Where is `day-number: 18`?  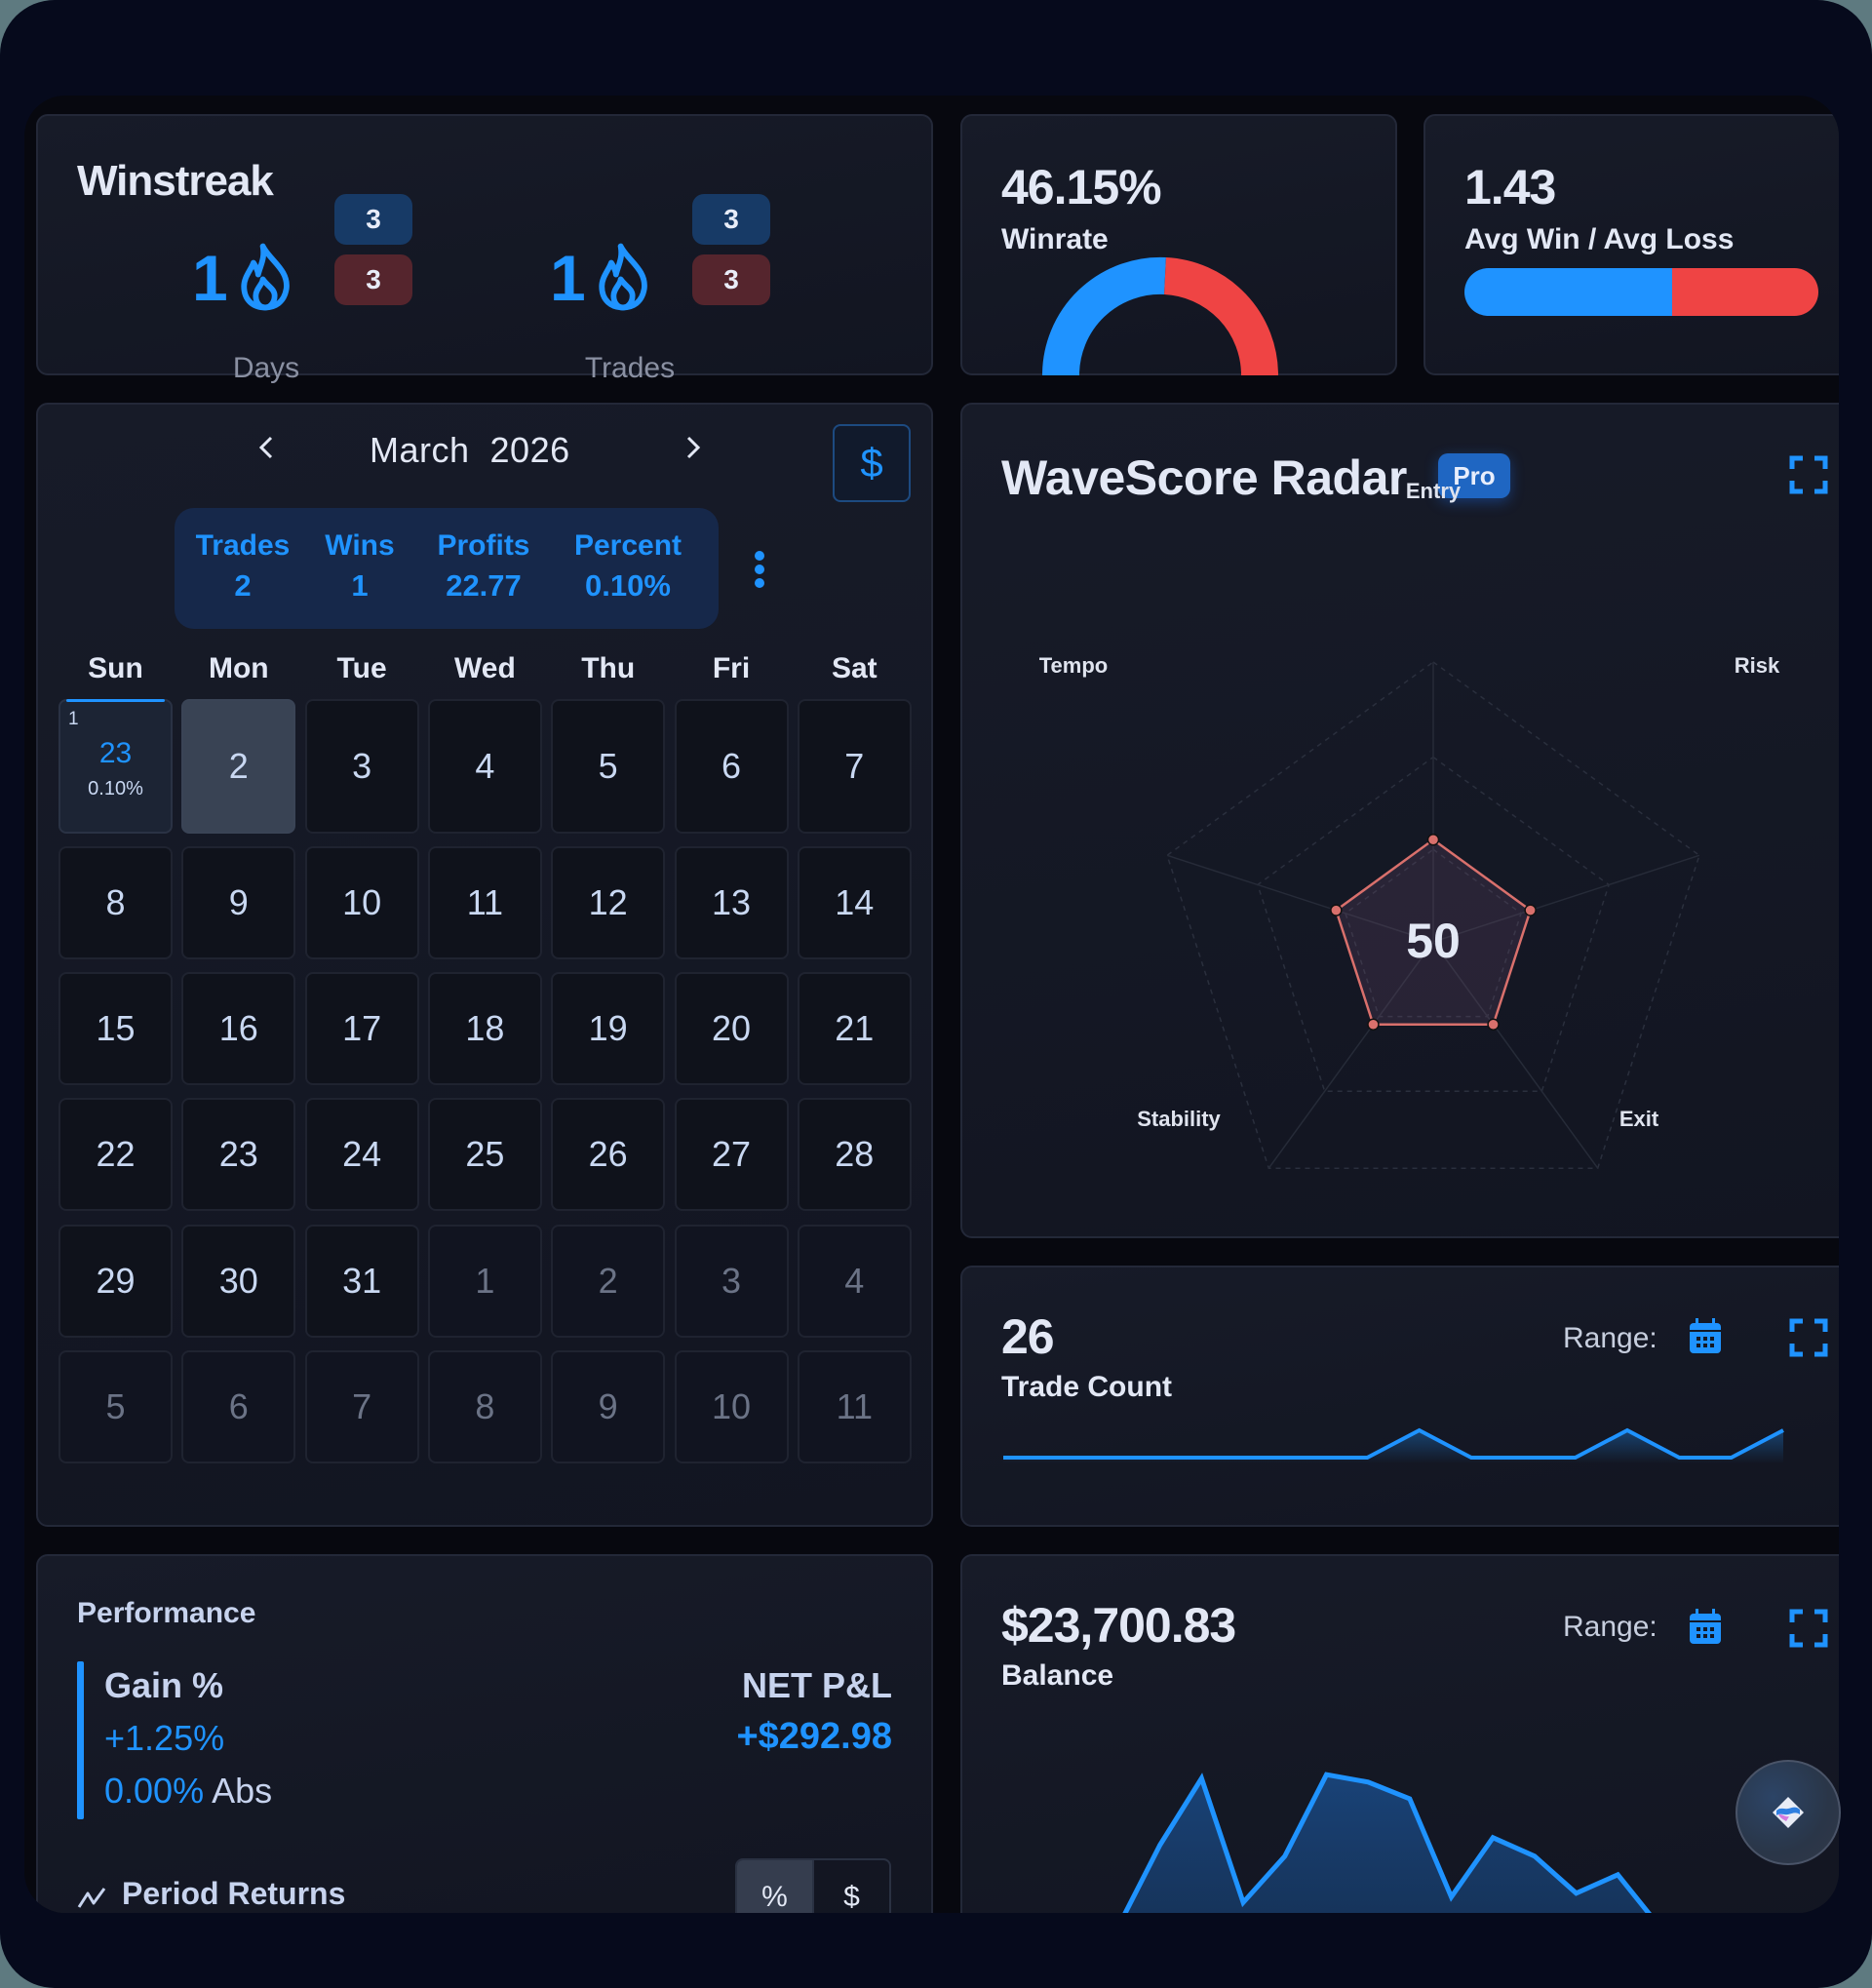
day-number: 18 is located at coordinates (485, 1028).